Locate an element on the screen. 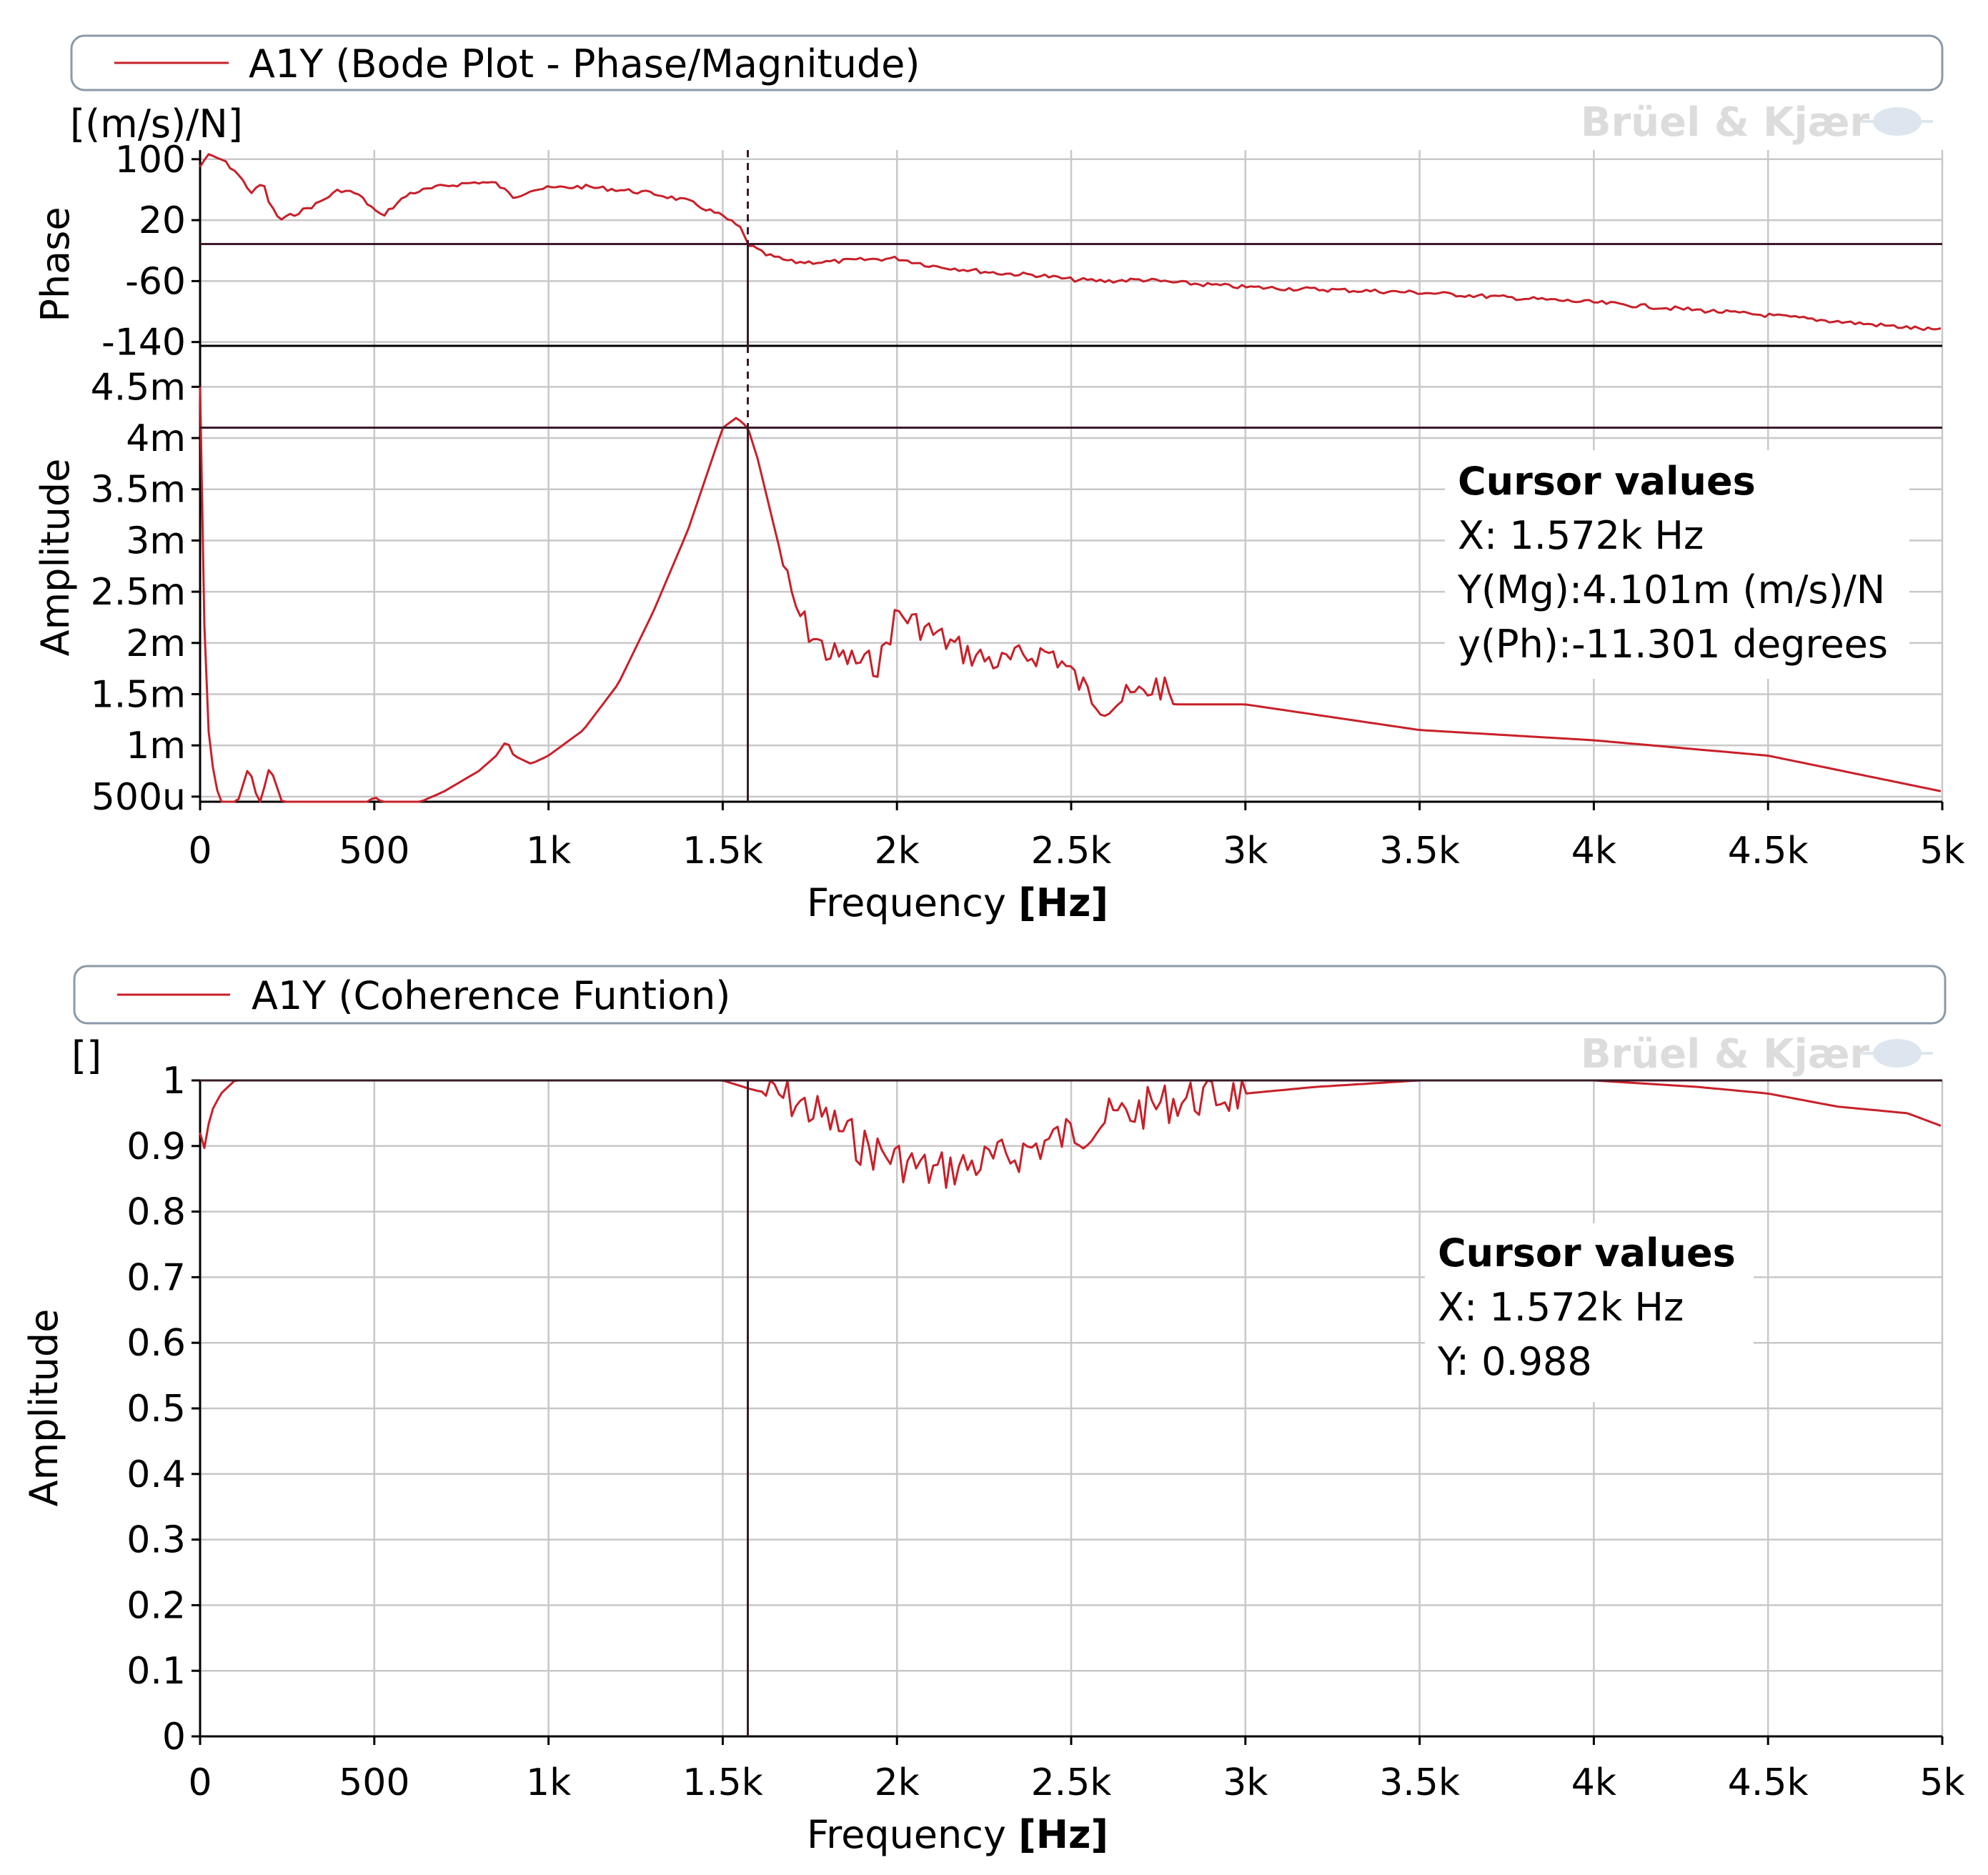  amplitude-tick-label: 500u is located at coordinates (138, 797).